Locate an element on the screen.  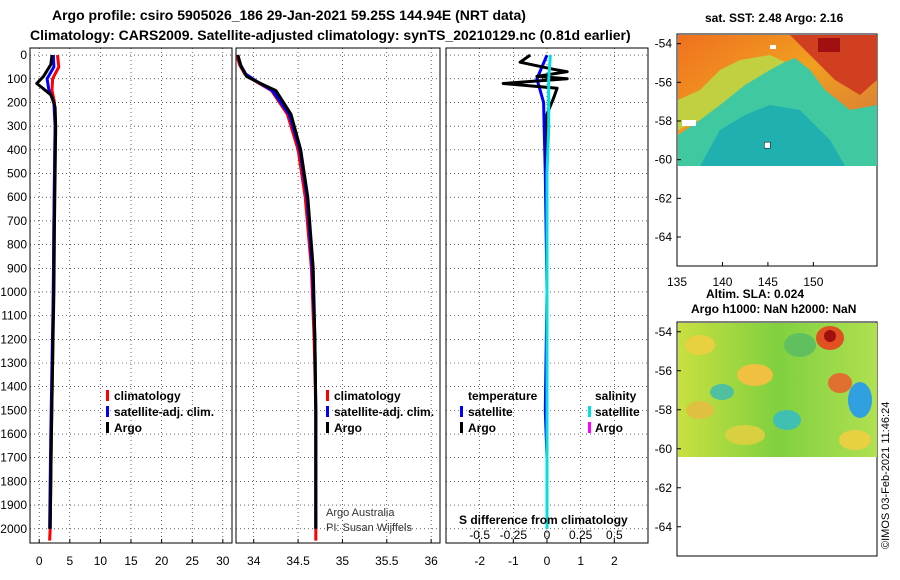
x-tick-label: 1 is located at coordinates (580, 561).